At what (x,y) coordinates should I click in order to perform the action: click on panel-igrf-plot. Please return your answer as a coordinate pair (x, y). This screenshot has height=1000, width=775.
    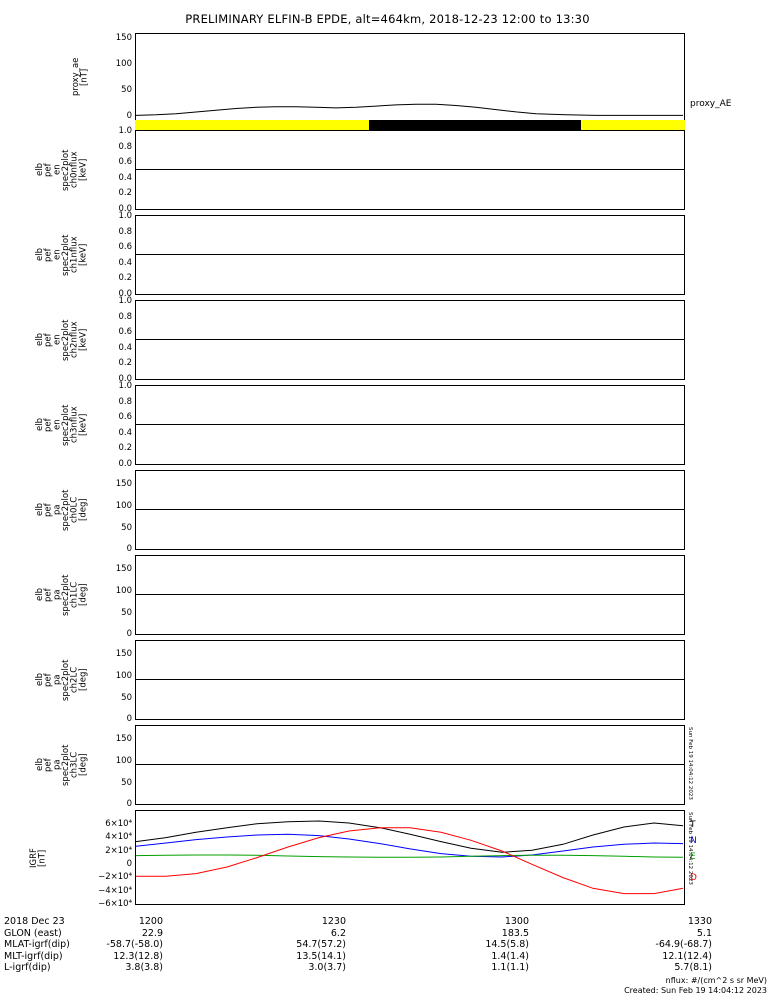
    Looking at the image, I should click on (410, 857).